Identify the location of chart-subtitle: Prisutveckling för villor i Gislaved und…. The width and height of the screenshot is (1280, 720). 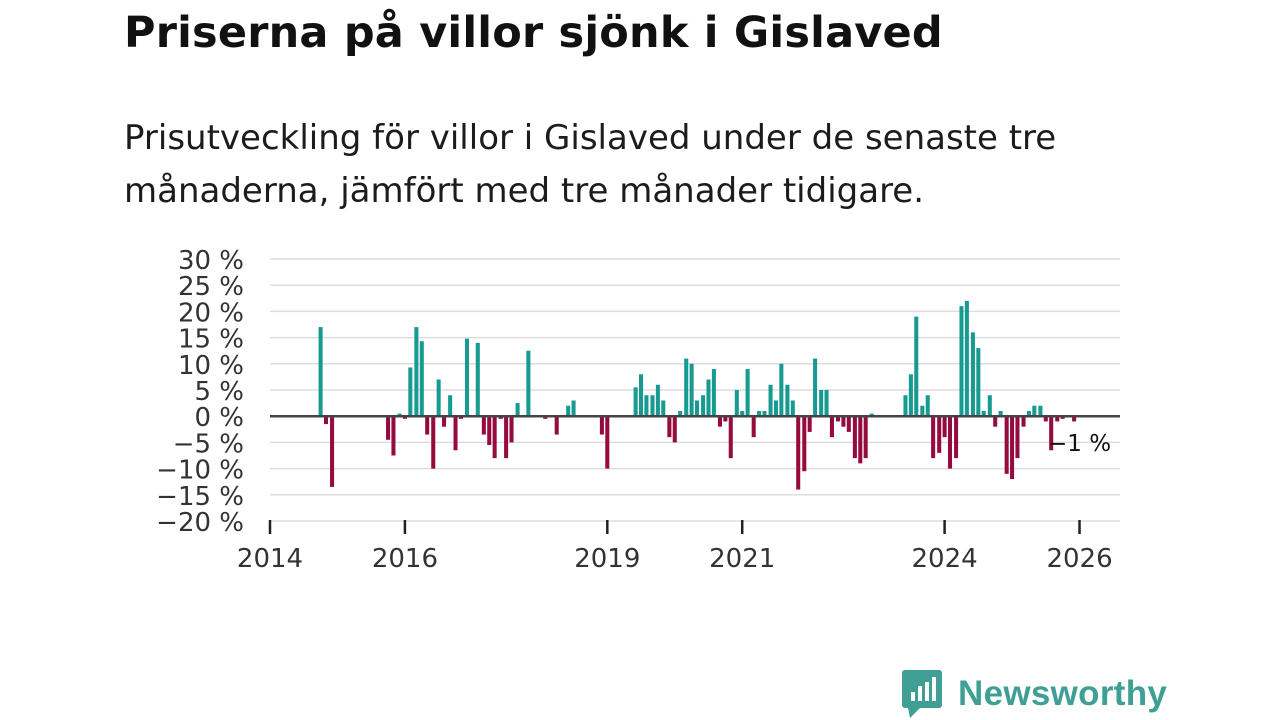
(590, 164).